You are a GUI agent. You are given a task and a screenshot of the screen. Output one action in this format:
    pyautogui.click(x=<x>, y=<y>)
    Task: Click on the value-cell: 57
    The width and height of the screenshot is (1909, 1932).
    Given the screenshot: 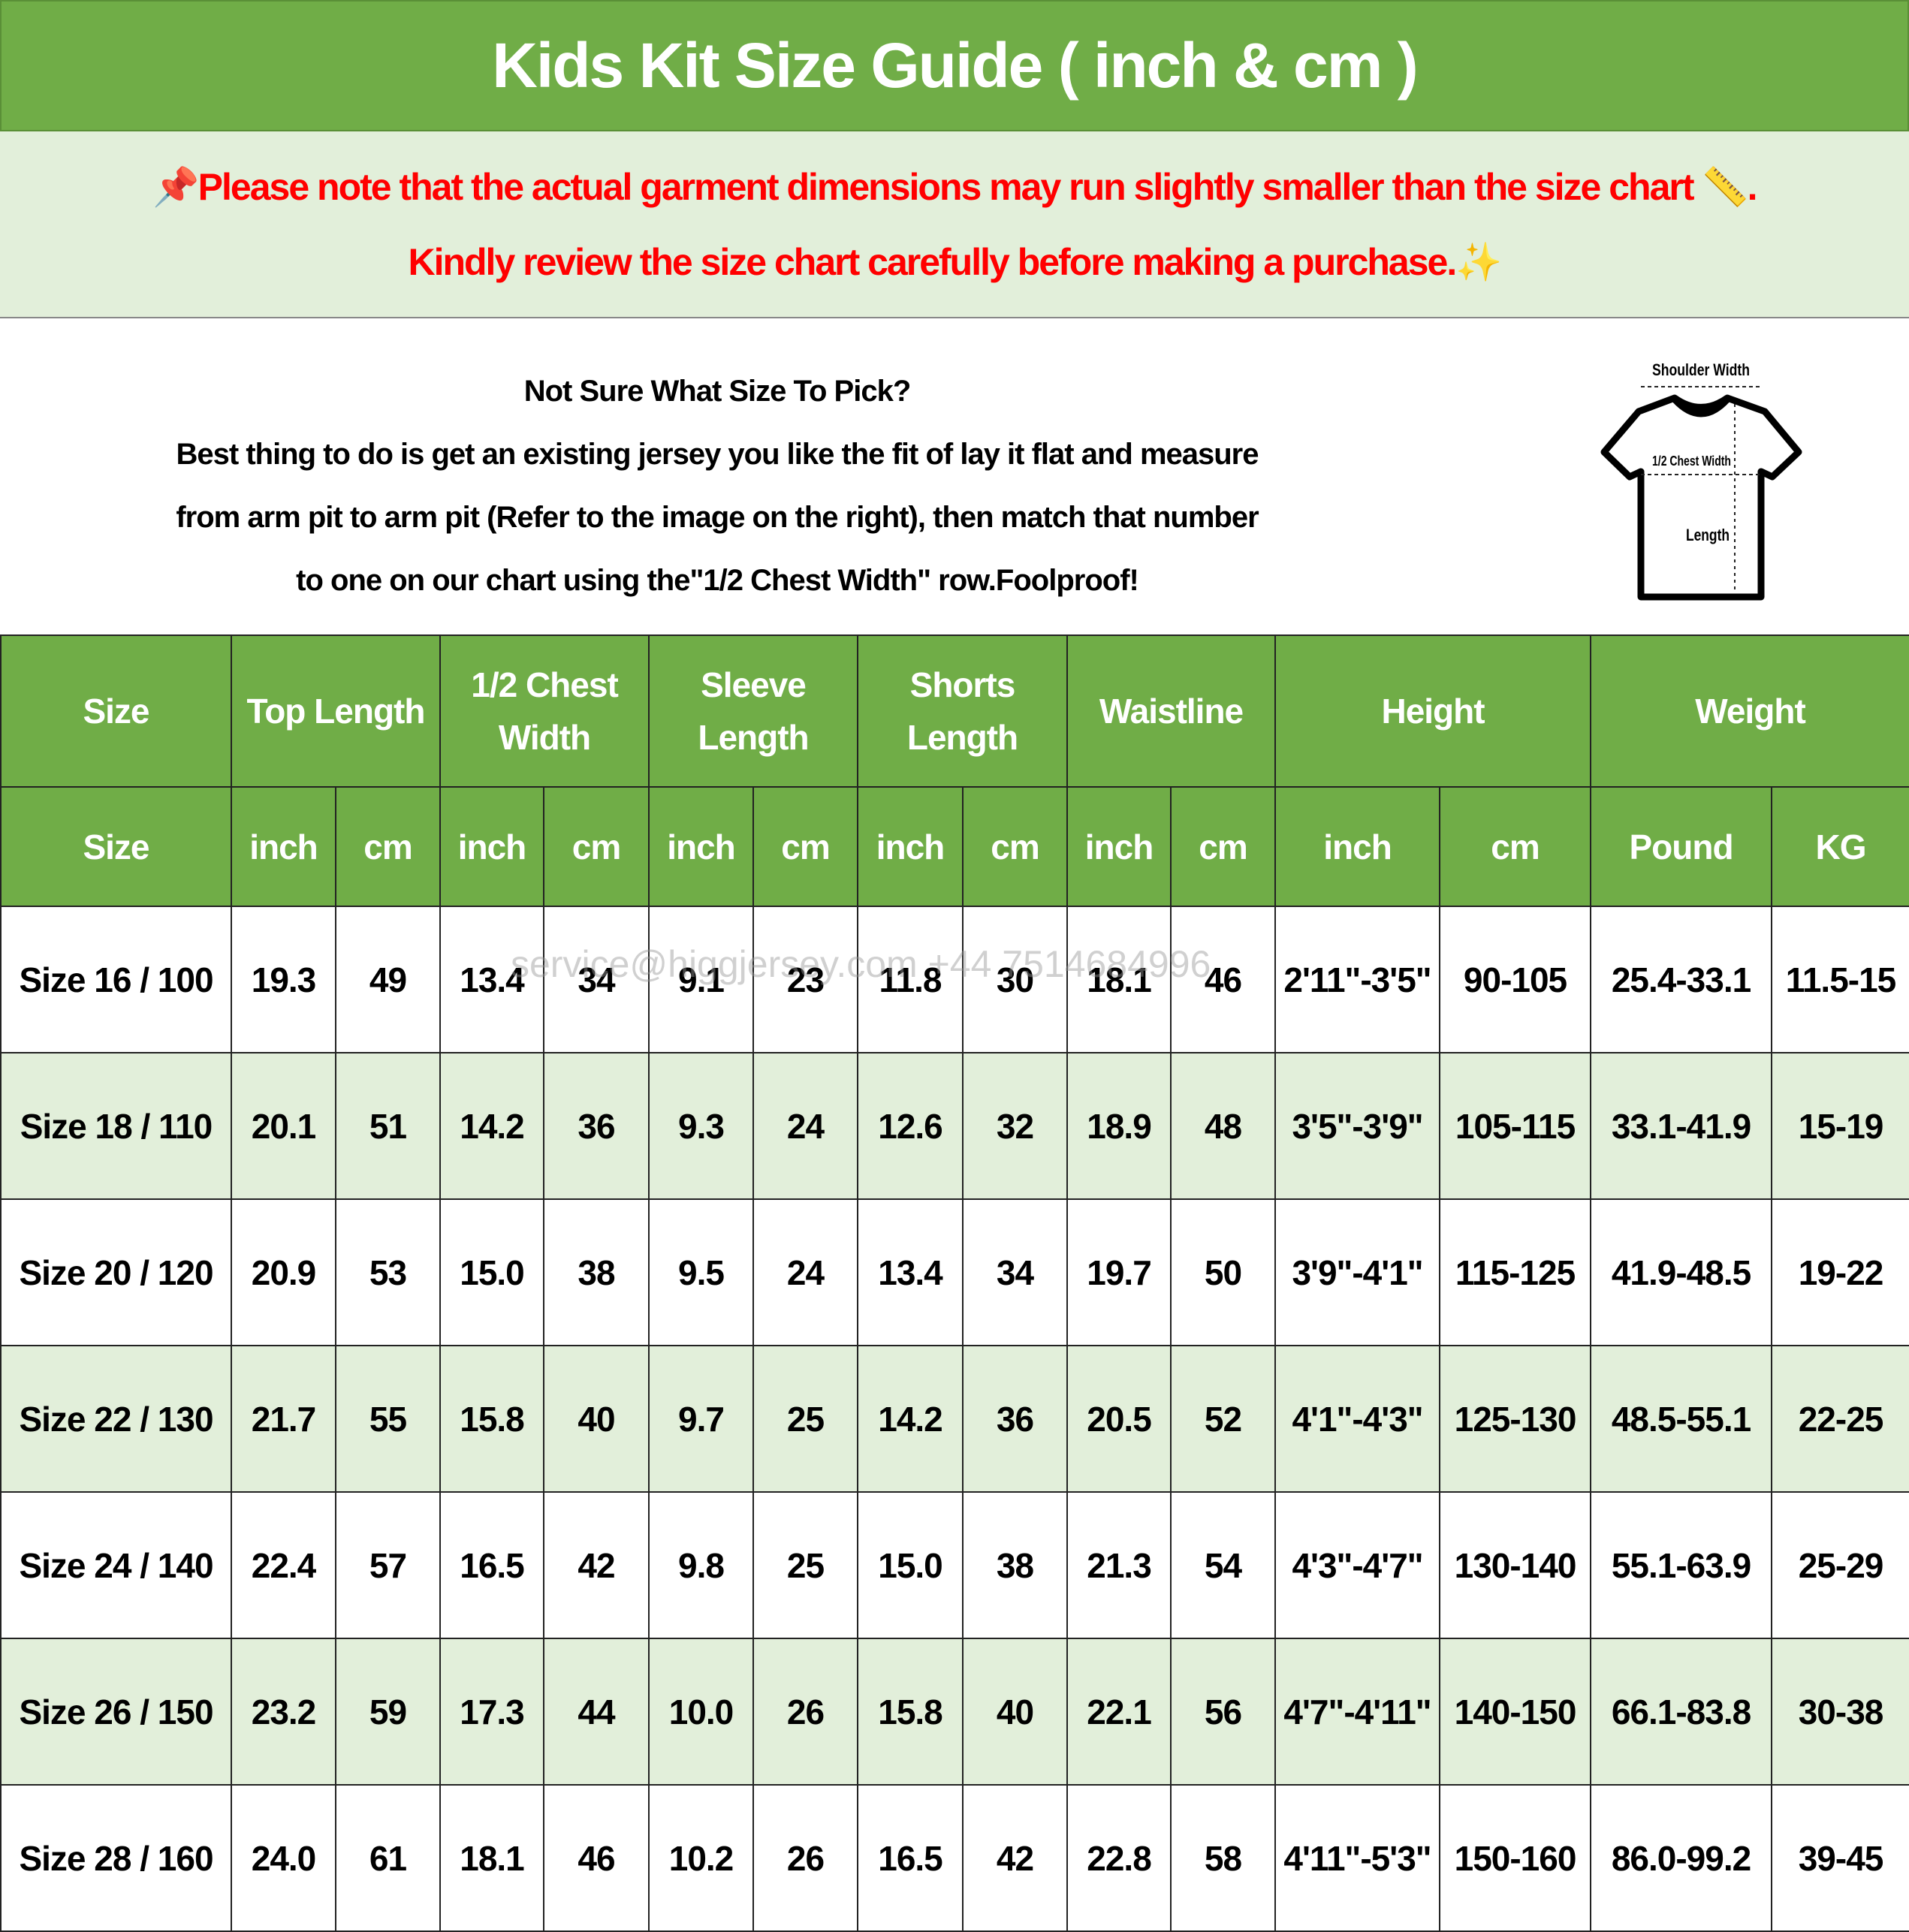 What is the action you would take?
    pyautogui.click(x=388, y=1565)
    